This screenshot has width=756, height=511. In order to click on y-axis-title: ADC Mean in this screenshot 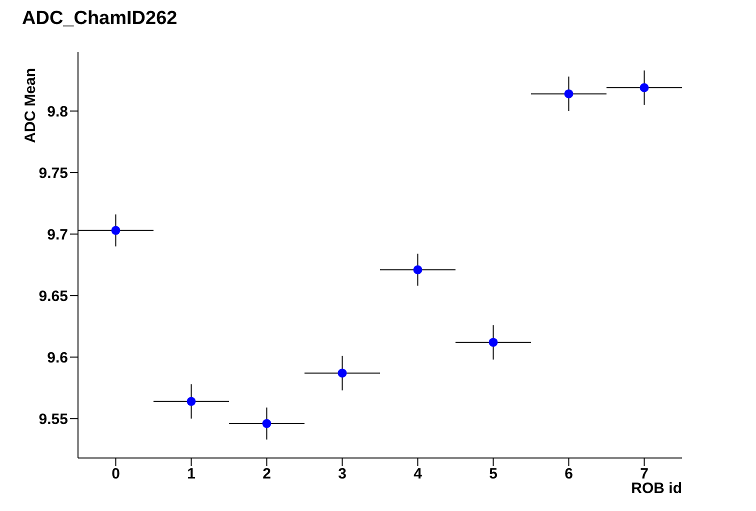, I will do `click(30, 105)`.